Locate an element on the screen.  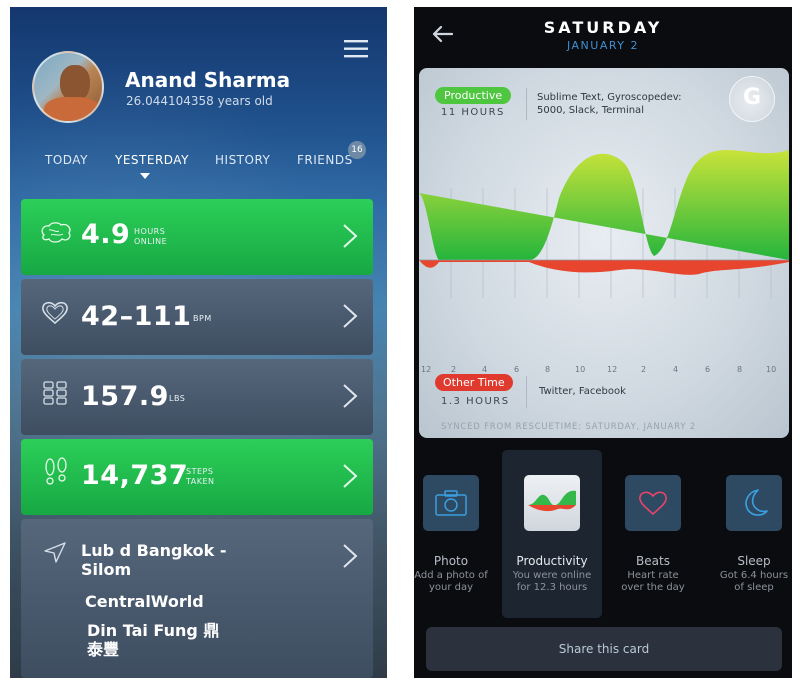
stat-card-heart-rate: 42–111 BPM is located at coordinates (197, 317).